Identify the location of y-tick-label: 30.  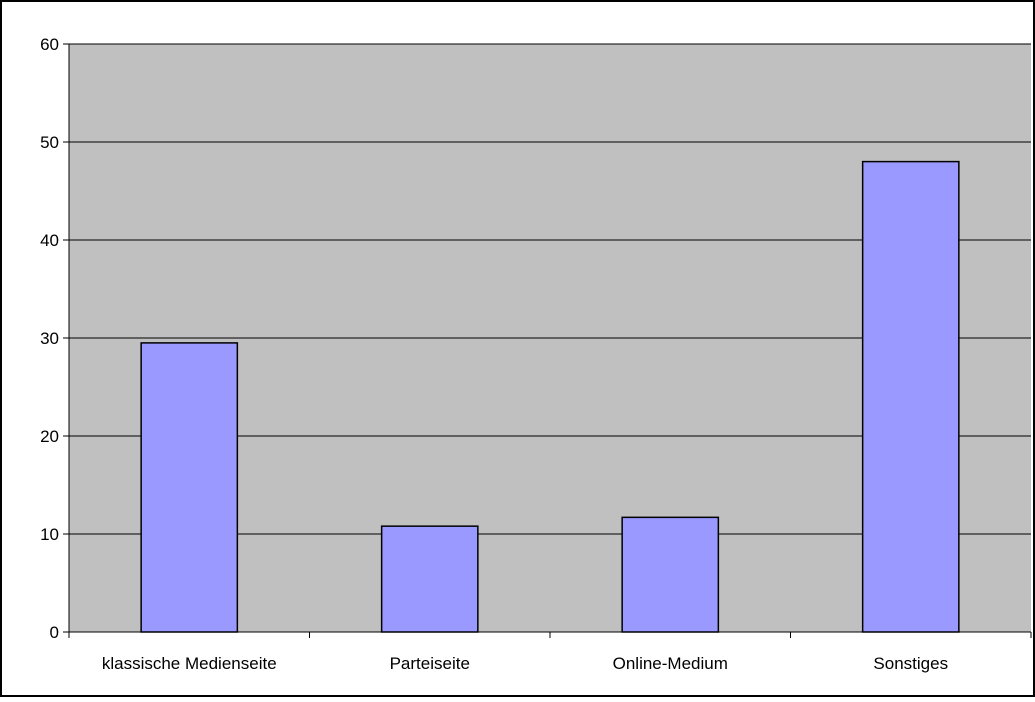
(49, 338).